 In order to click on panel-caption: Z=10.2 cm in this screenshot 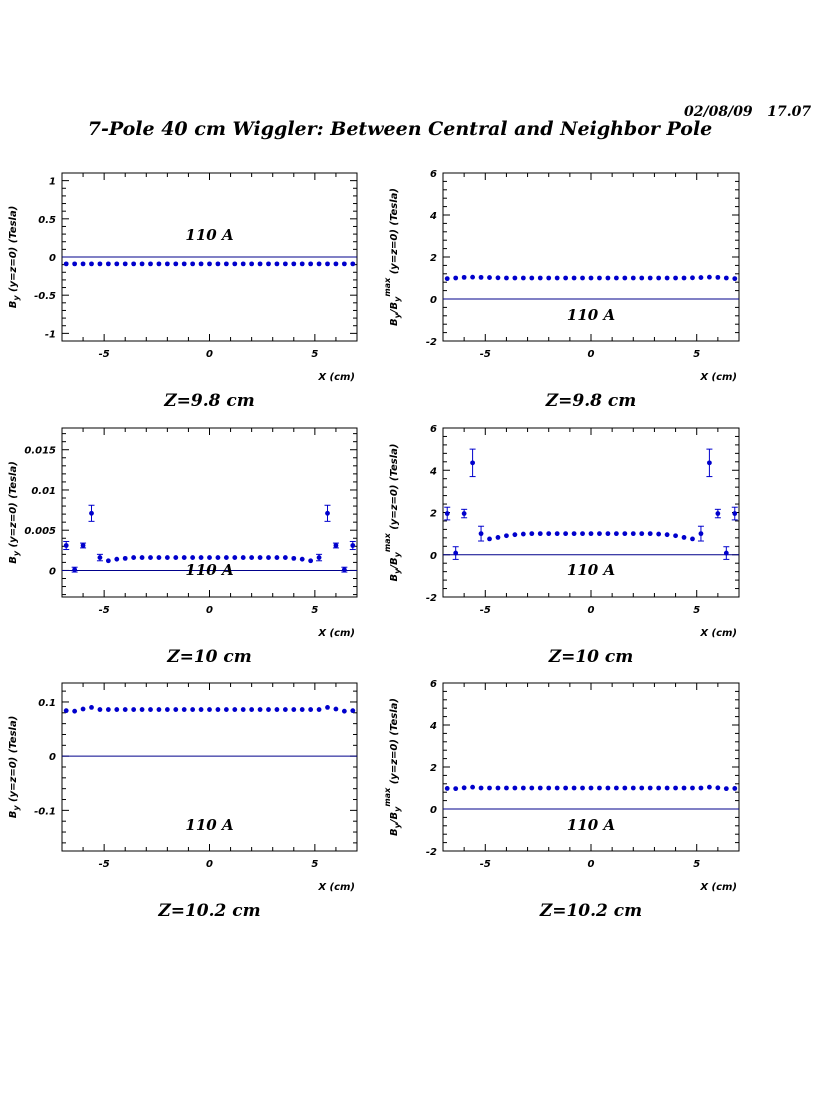, I will do `click(208, 911)`.